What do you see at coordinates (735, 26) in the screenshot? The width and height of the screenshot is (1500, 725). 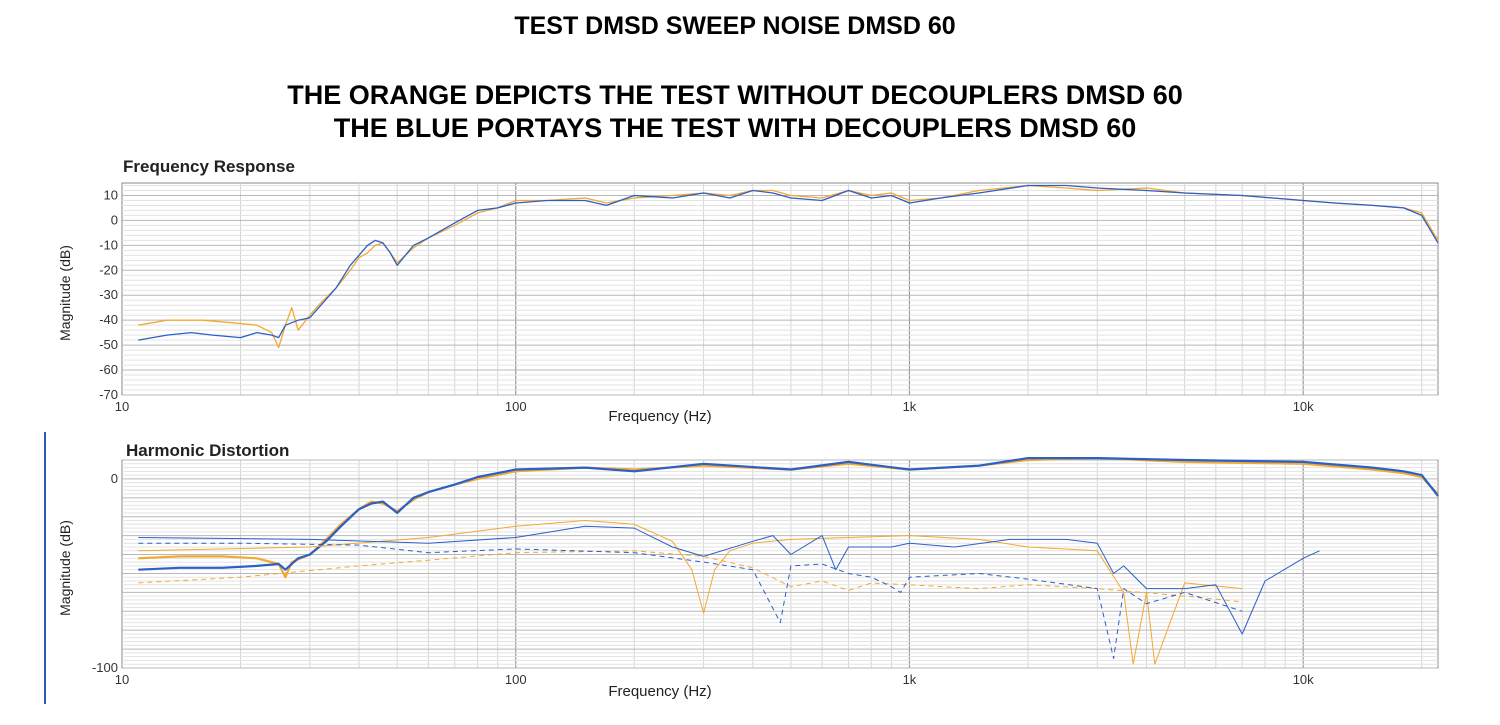 I see `page-title: TEST DMSD SWEEP NOISE DMSD 60` at bounding box center [735, 26].